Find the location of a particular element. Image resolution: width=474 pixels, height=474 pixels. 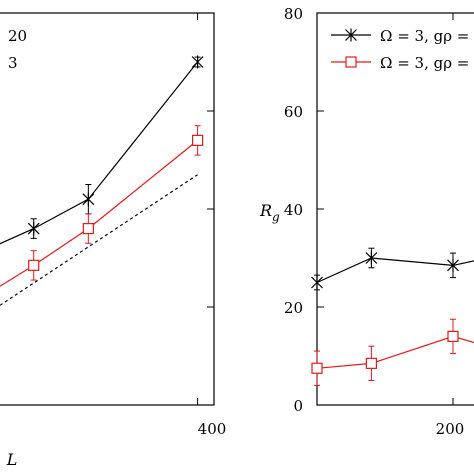

right-legend-square-marker is located at coordinates (351, 62).